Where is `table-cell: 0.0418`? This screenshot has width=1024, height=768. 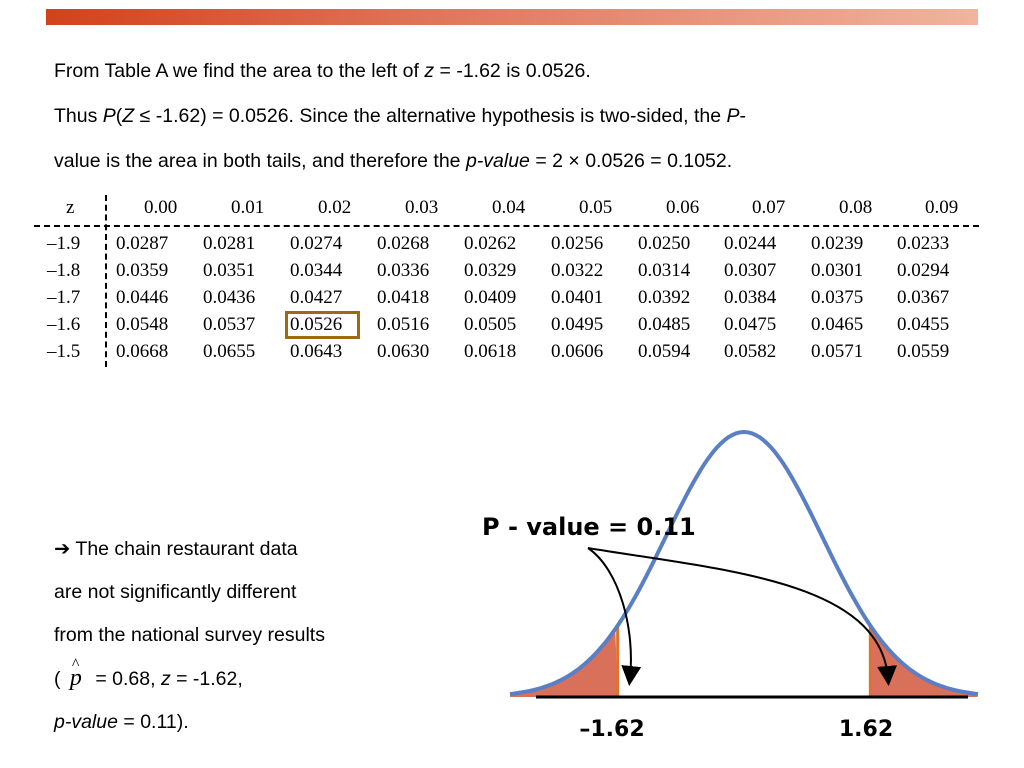
table-cell: 0.0418 is located at coordinates (403, 297).